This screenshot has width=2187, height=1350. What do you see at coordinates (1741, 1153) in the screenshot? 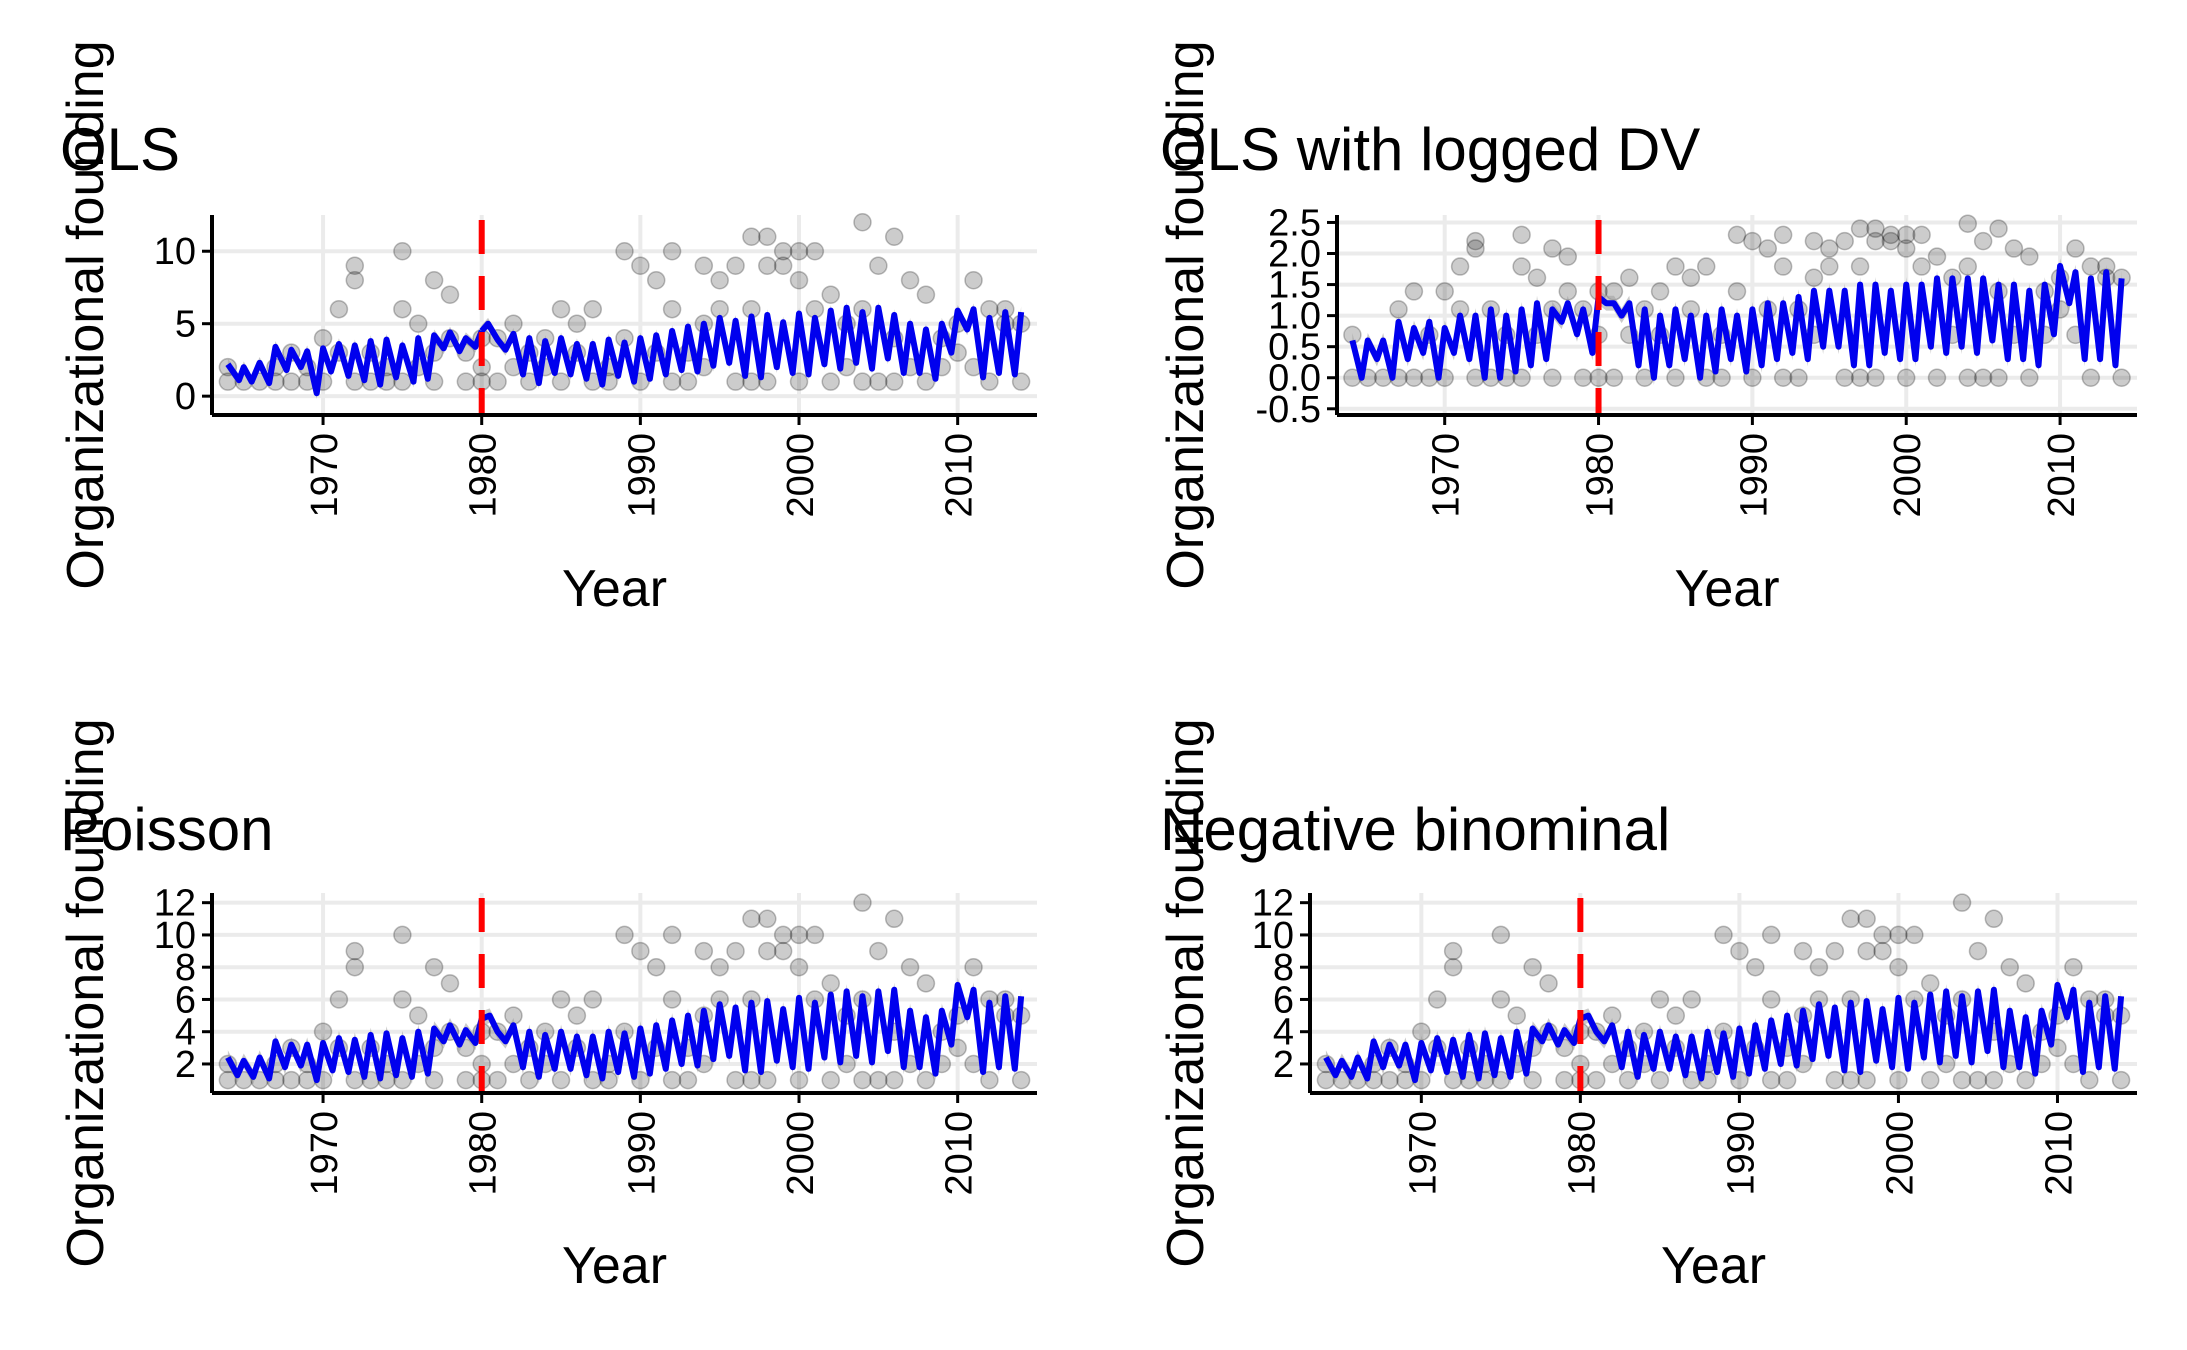
I see `x-tick-label: 1990` at bounding box center [1741, 1153].